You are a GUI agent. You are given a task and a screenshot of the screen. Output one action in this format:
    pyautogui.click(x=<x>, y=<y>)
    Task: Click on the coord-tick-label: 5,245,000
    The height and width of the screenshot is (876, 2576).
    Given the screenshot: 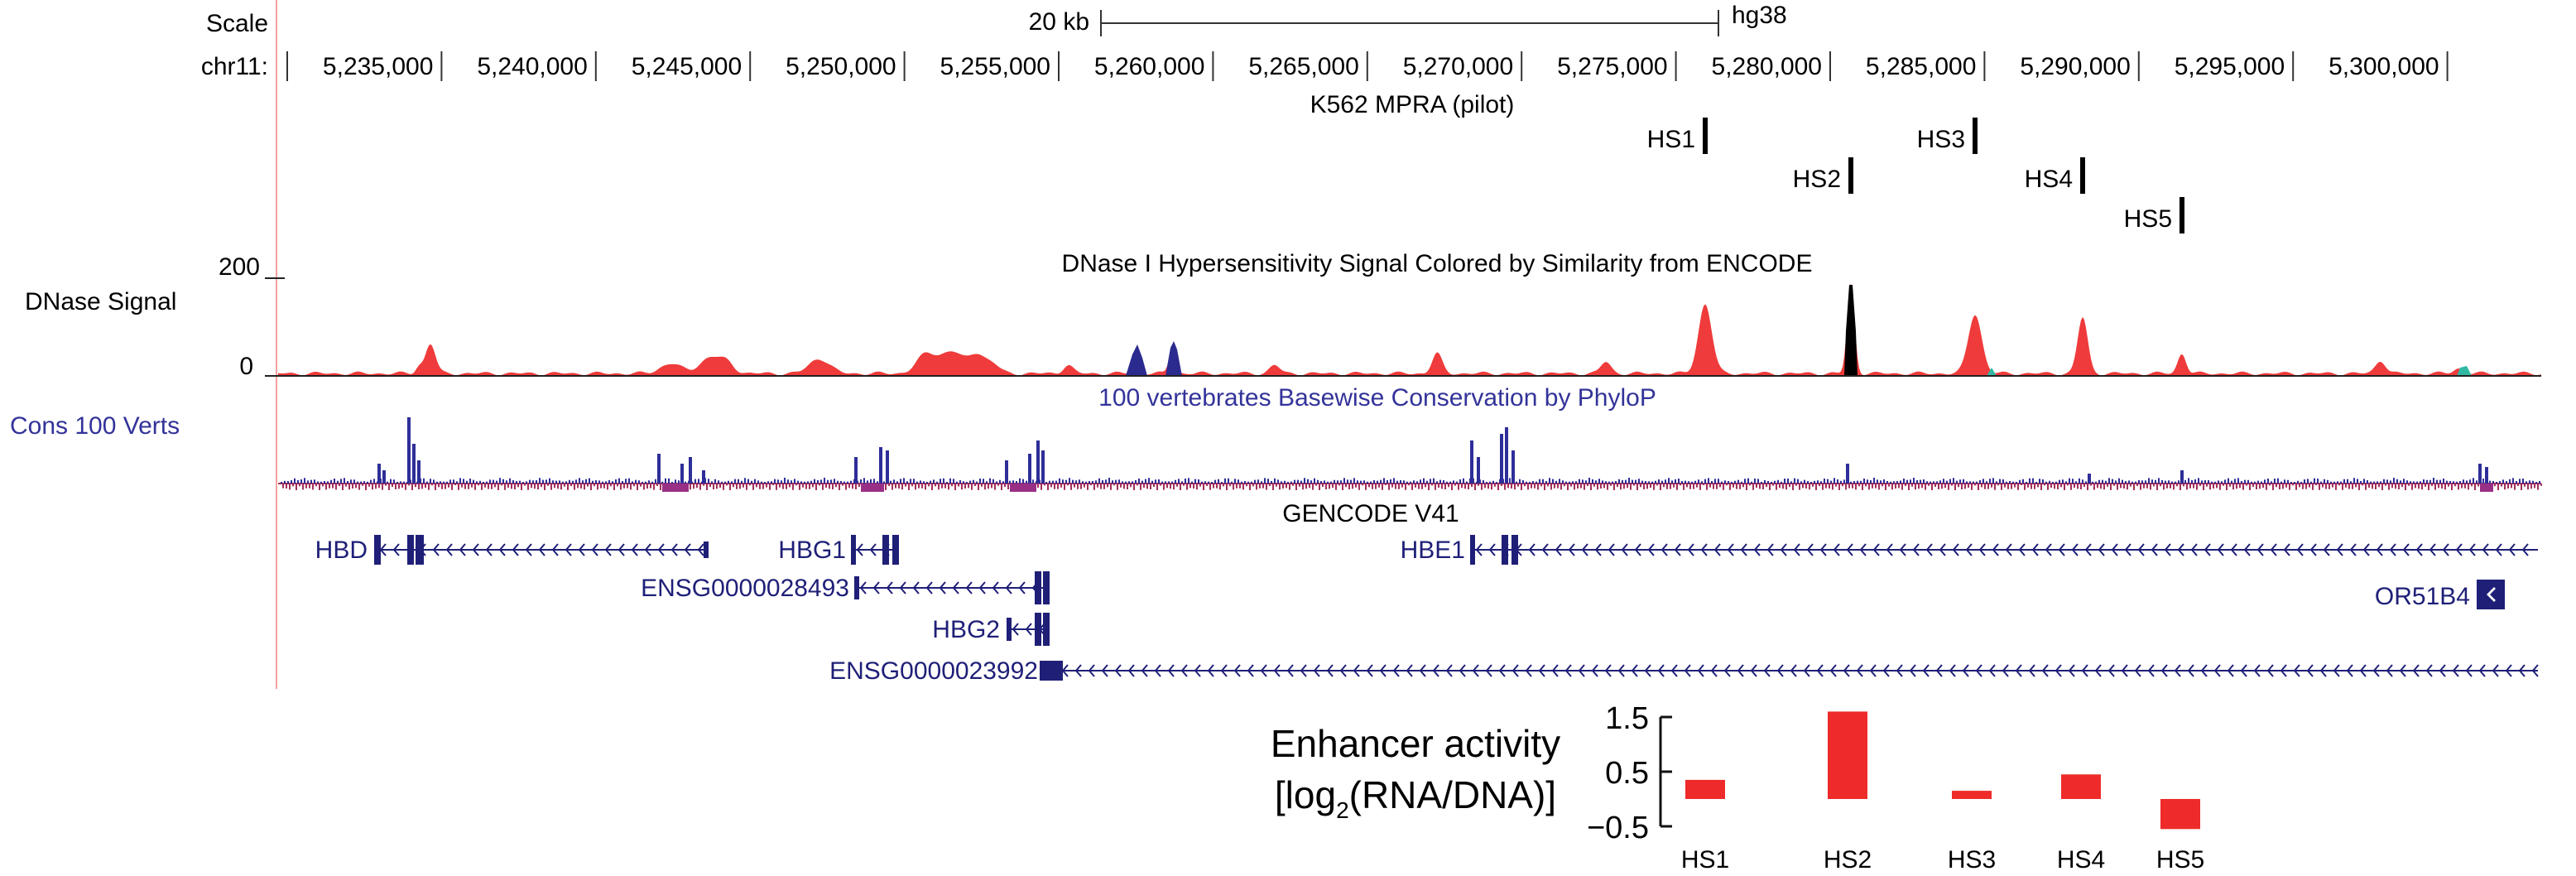 What is the action you would take?
    pyautogui.click(x=687, y=66)
    